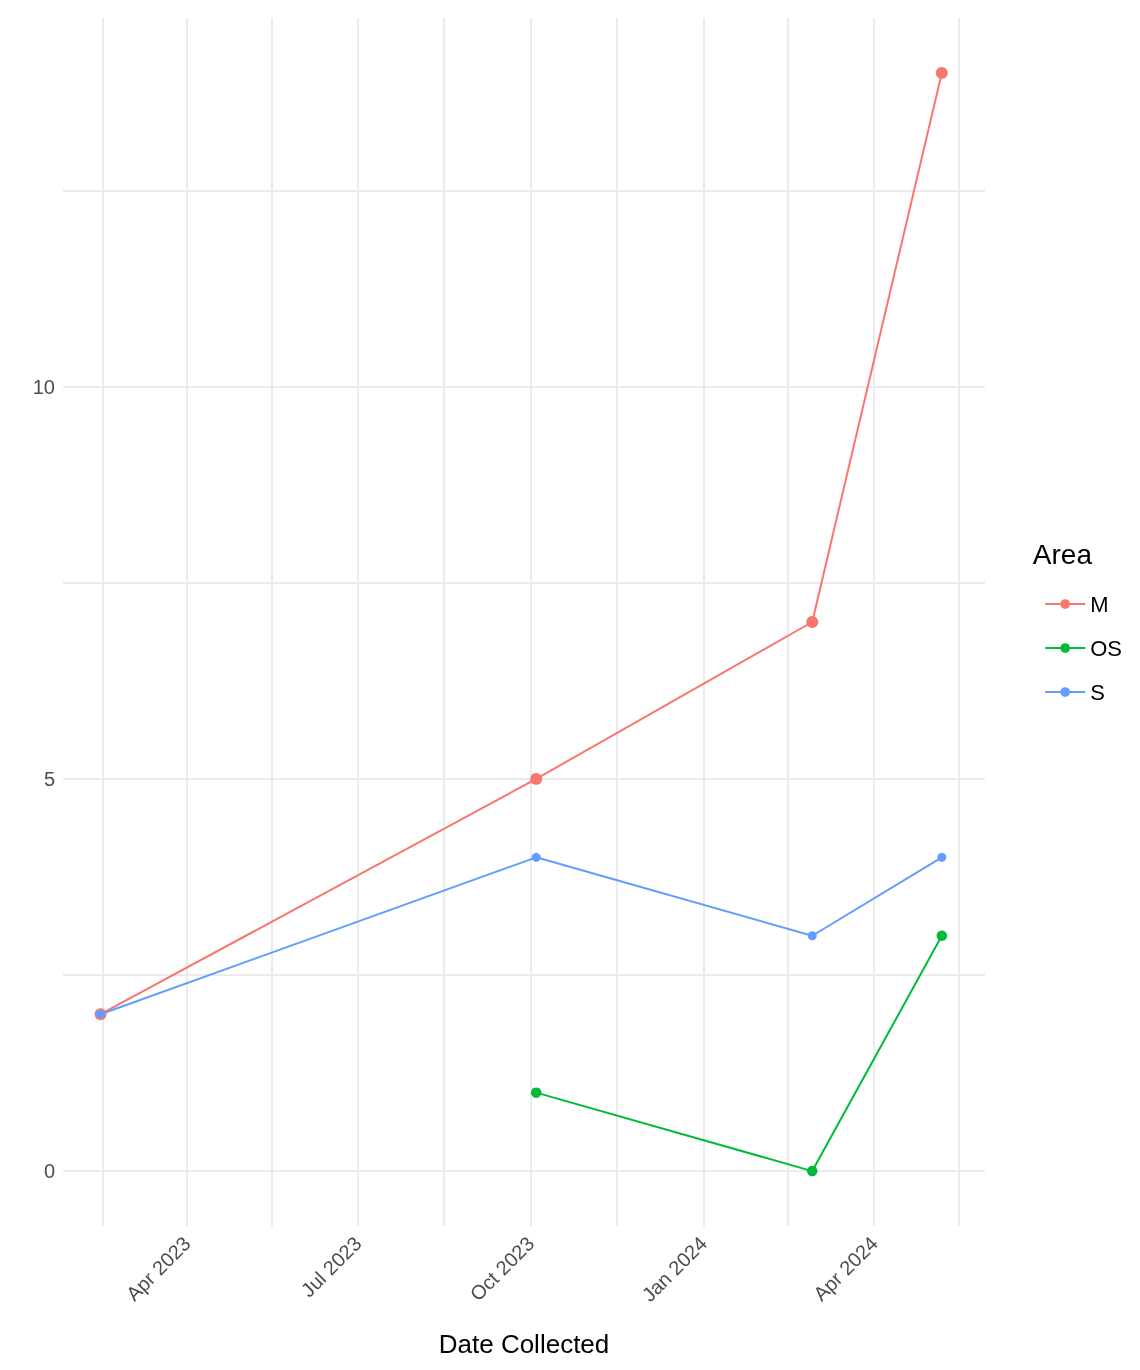 Image resolution: width=1140 pixels, height=1370 pixels. What do you see at coordinates (49, 778) in the screenshot?
I see `y-tick-label: 5` at bounding box center [49, 778].